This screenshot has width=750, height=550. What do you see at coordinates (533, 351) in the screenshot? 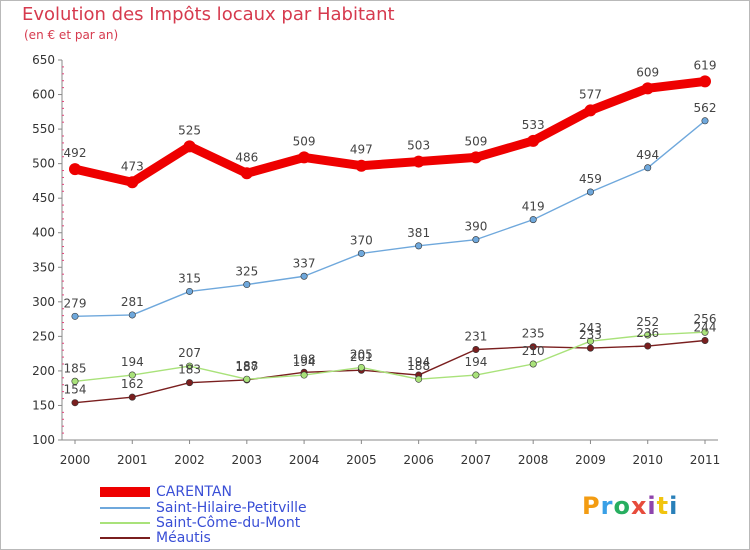
I see `data-label-saint-come-du-mont: 210` at bounding box center [533, 351].